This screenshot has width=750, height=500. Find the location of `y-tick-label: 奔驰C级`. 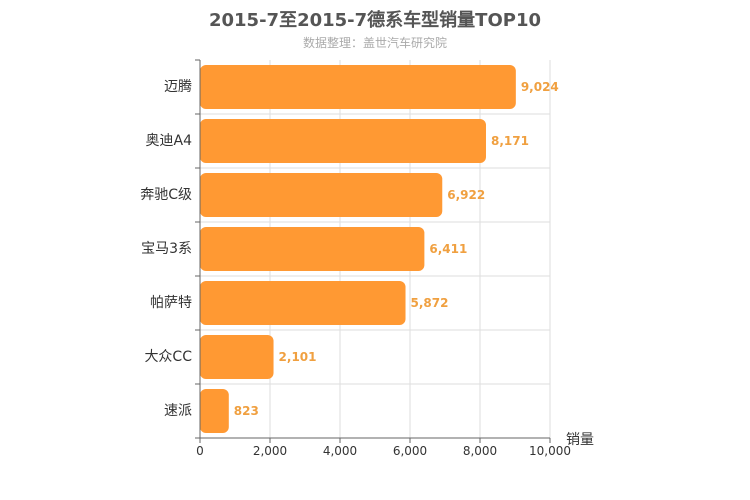

y-tick-label: 奔驰C级 is located at coordinates (166, 195).